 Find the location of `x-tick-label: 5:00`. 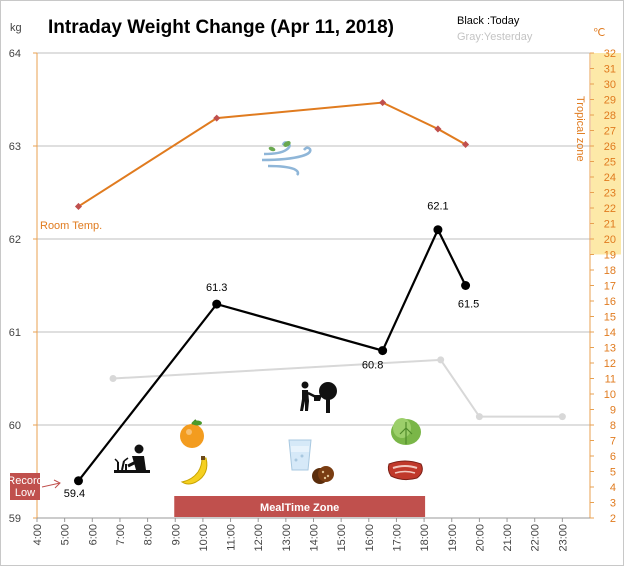

x-tick-label: 5:00 is located at coordinates (66, 534).